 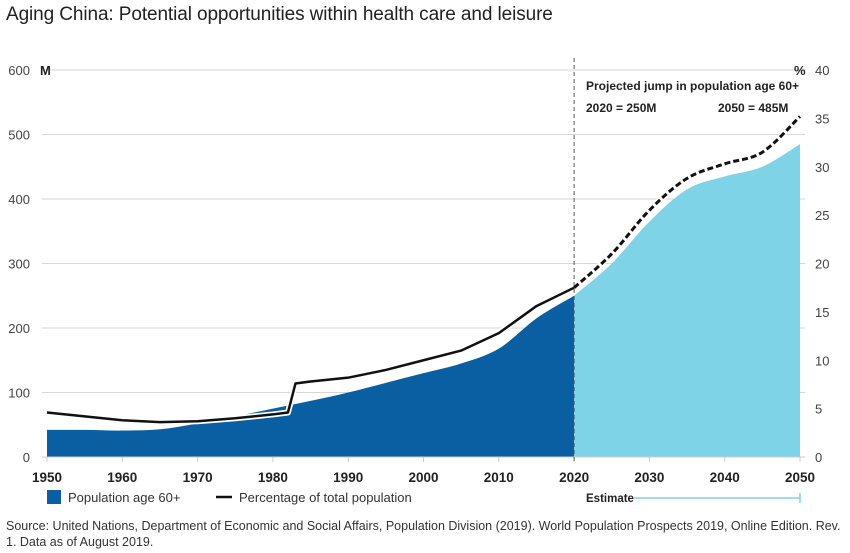 What do you see at coordinates (423, 477) in the screenshot?
I see `x-axis-tick: 2000` at bounding box center [423, 477].